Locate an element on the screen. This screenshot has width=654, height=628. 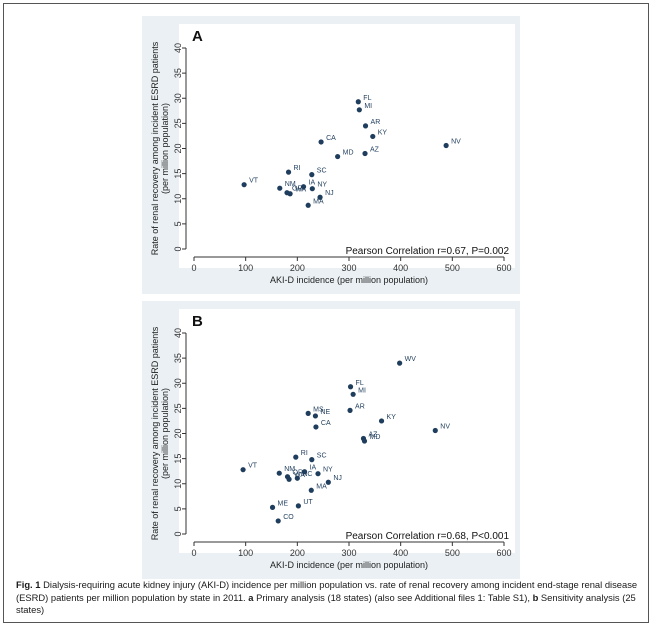
x-tick-label: 500 is located at coordinates (452, 553).